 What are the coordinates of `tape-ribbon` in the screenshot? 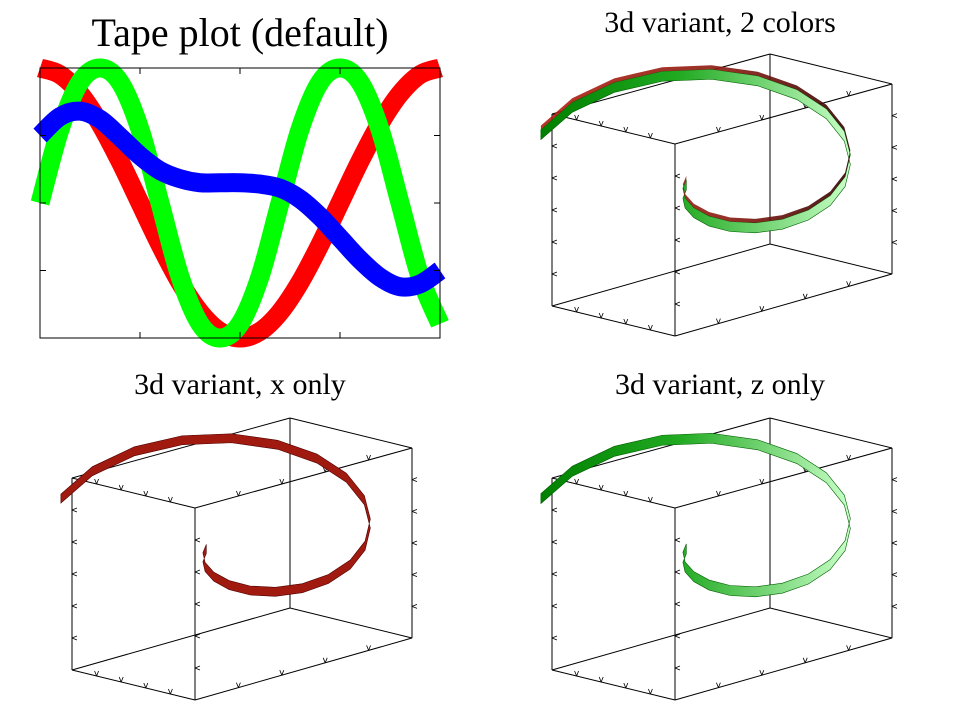 It's located at (695, 515).